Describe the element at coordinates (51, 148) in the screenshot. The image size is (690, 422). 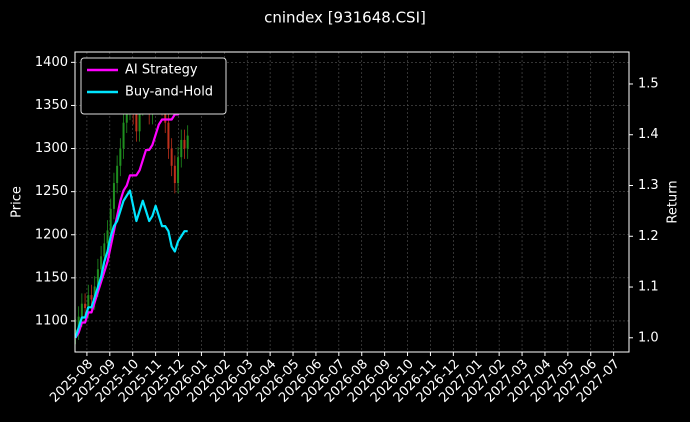
I see `y-tick-label: 1300` at that location.